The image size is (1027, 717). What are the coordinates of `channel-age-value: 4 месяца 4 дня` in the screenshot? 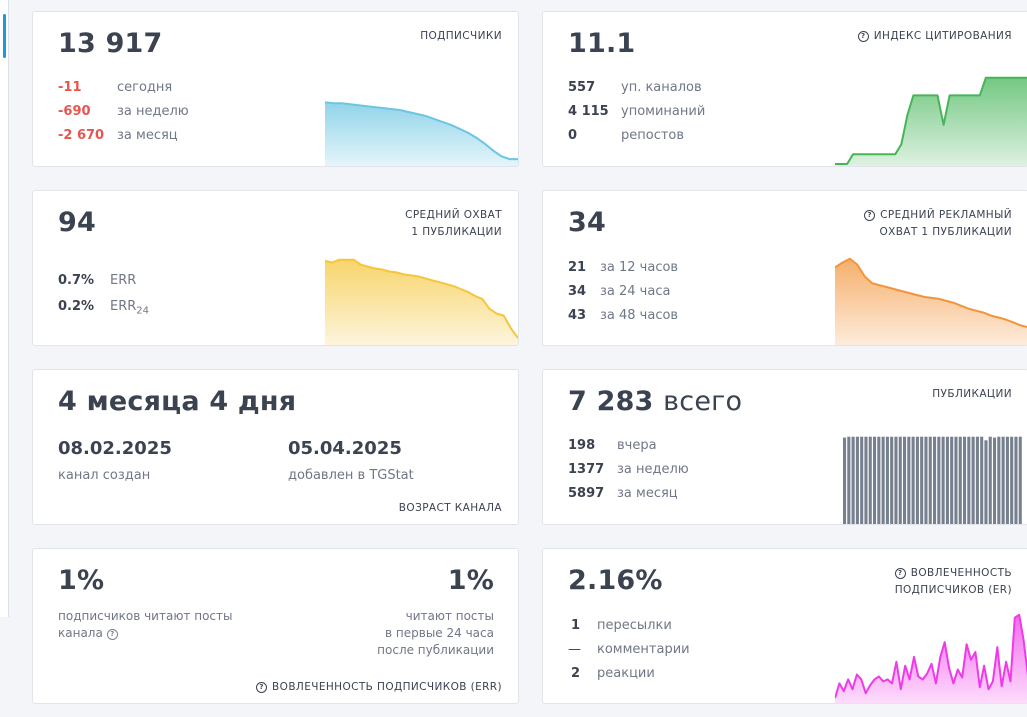 It's located at (177, 401).